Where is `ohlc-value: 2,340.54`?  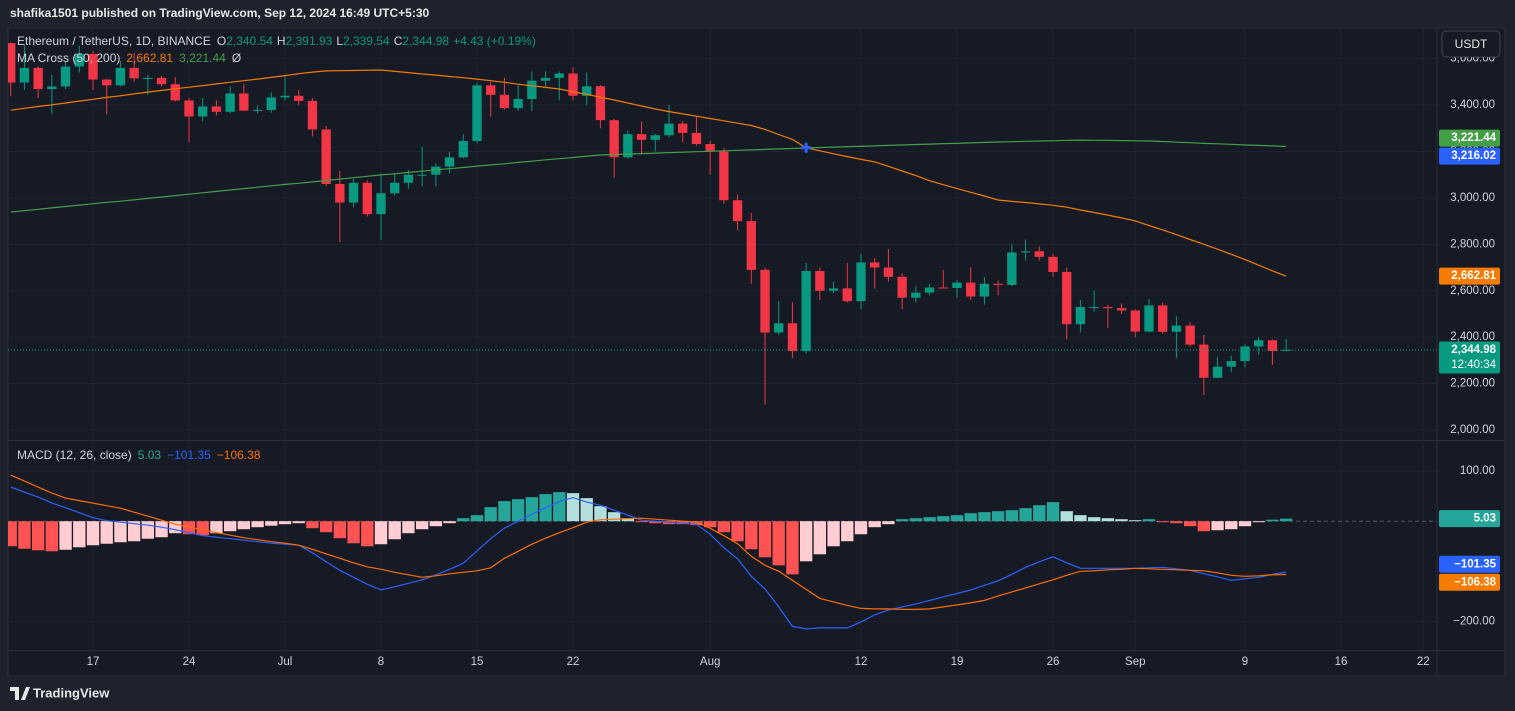
ohlc-value: 2,340.54 is located at coordinates (249, 41).